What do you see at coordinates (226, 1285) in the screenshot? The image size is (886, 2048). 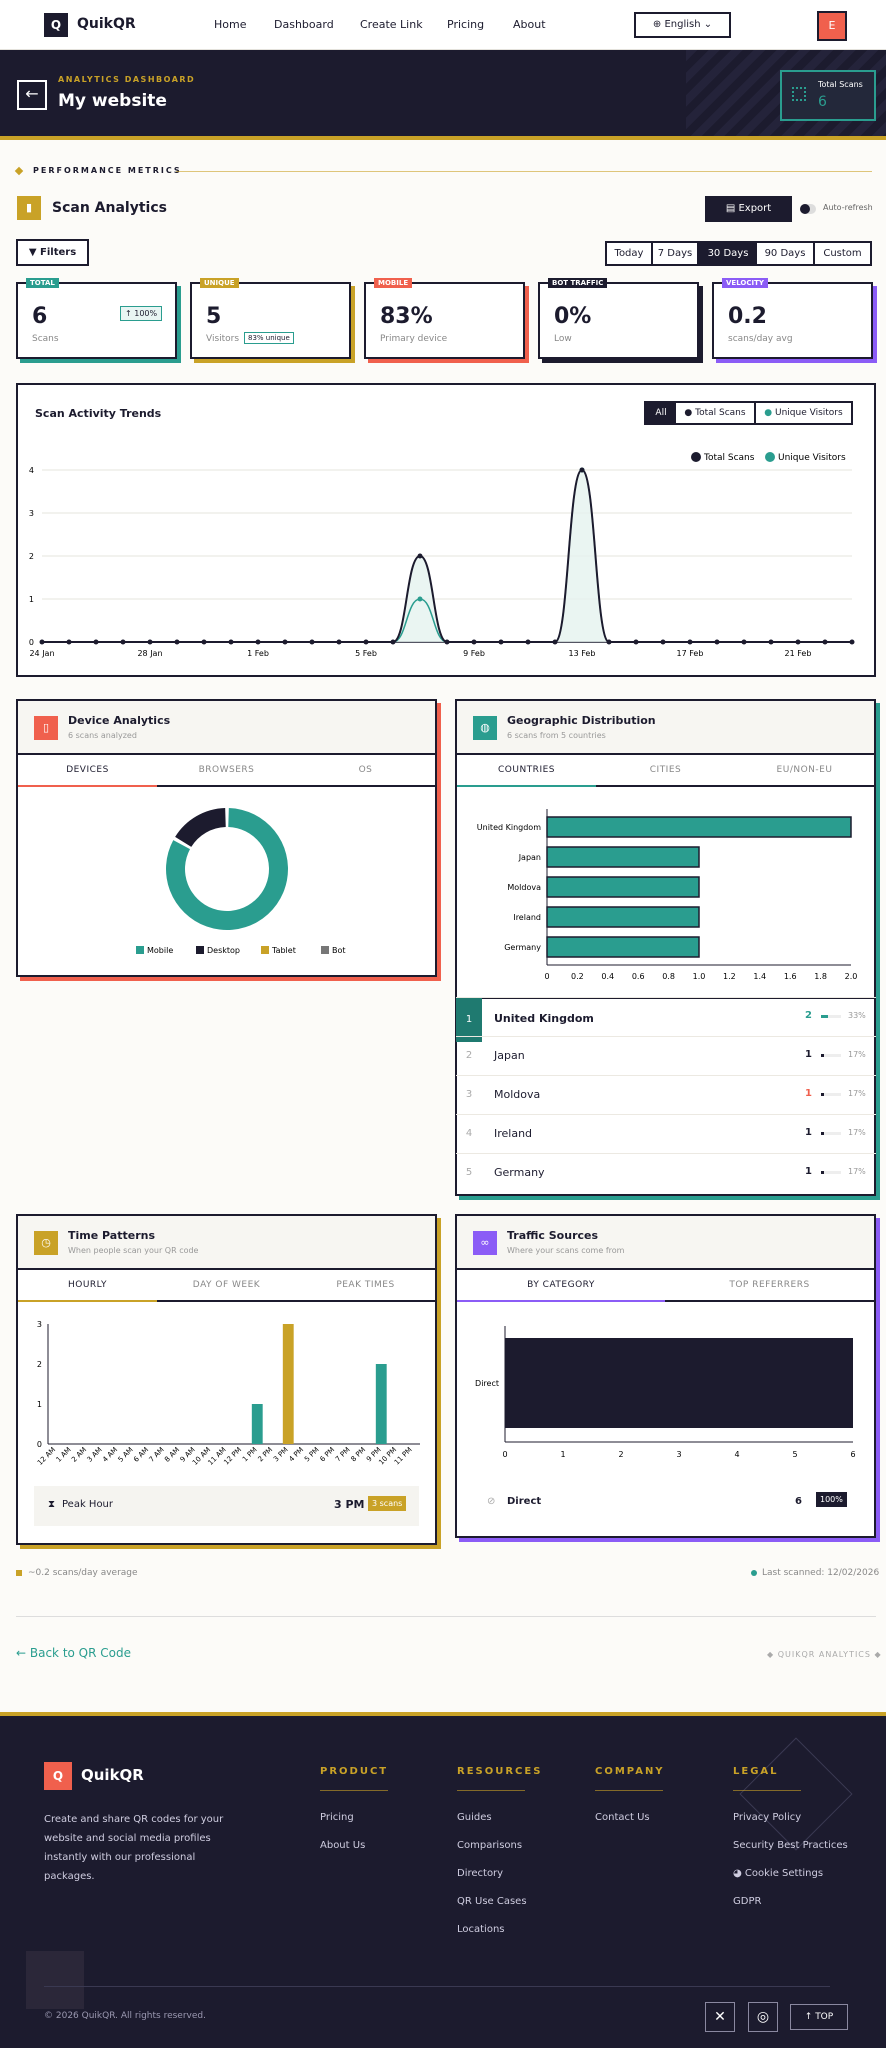 I see `tab-day-of-week: DAY OF WEEK` at bounding box center [226, 1285].